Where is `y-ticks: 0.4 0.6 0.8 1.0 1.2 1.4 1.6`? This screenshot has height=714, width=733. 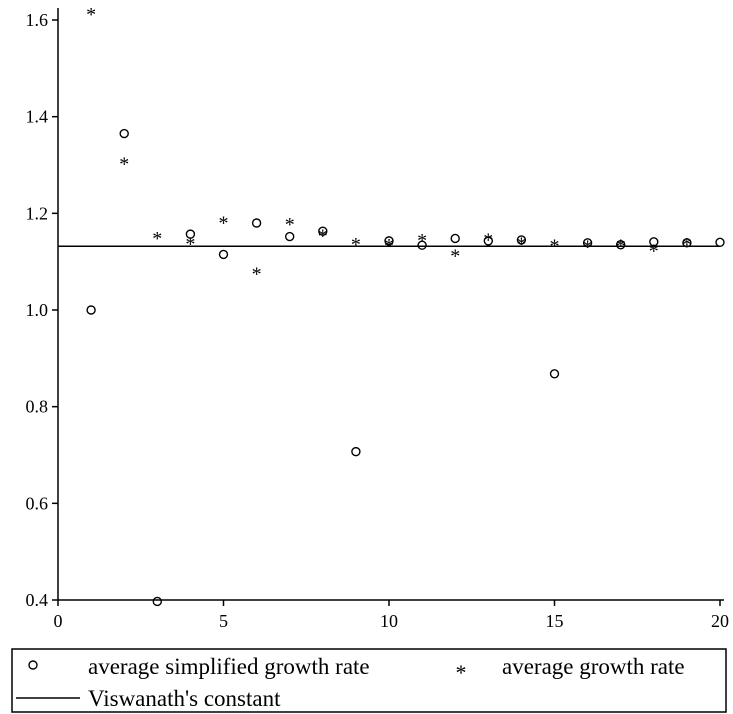
y-ticks: 0.4 0.6 0.8 1.0 1.2 1.4 1.6 is located at coordinates (42, 310).